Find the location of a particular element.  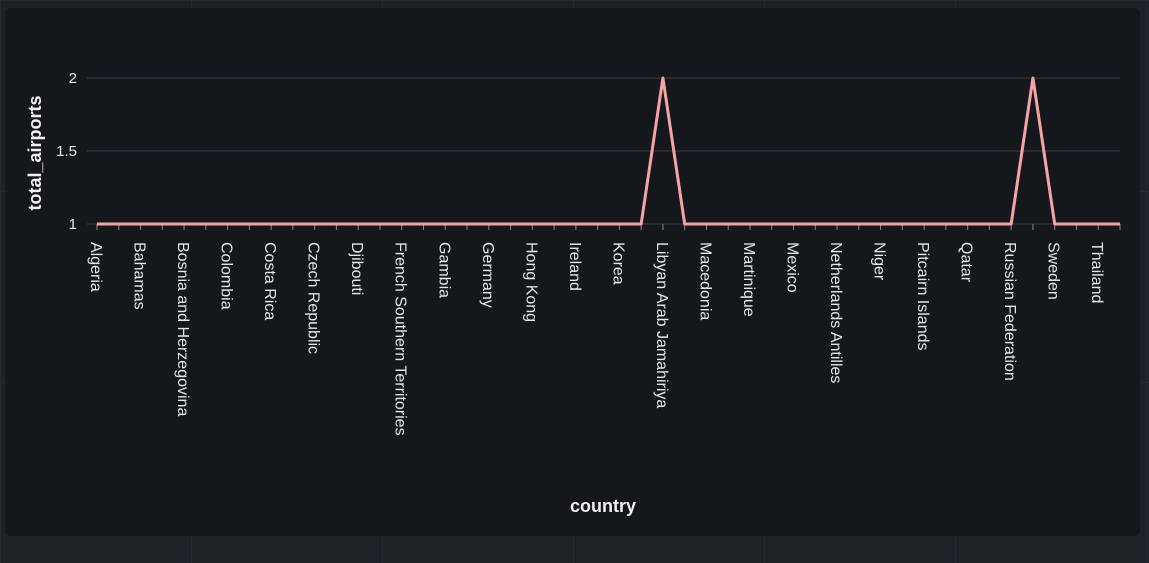

x-tick-label: Hong Kong is located at coordinates (530, 282).